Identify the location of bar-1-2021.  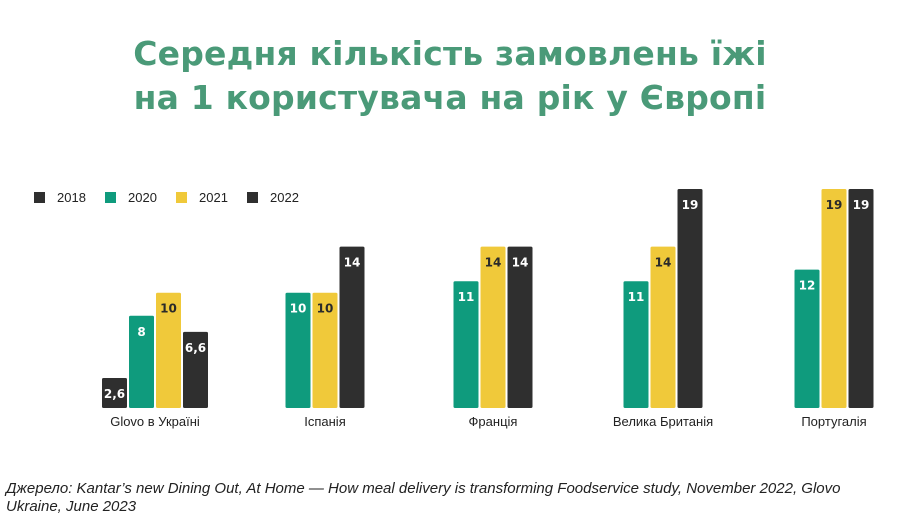
(325, 350).